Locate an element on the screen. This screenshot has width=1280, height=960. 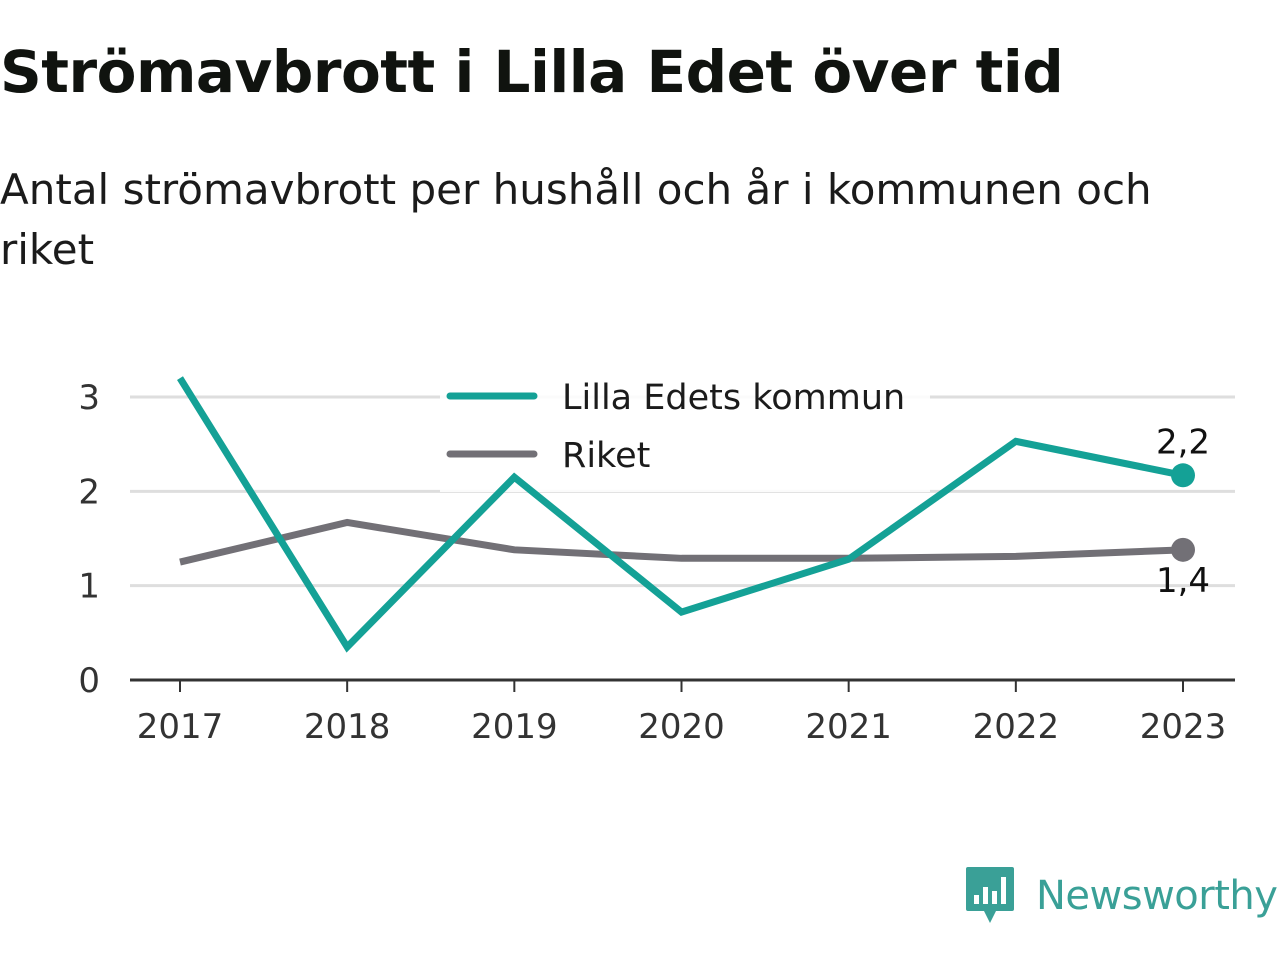
x-tick-label: 2021 is located at coordinates (848, 727).